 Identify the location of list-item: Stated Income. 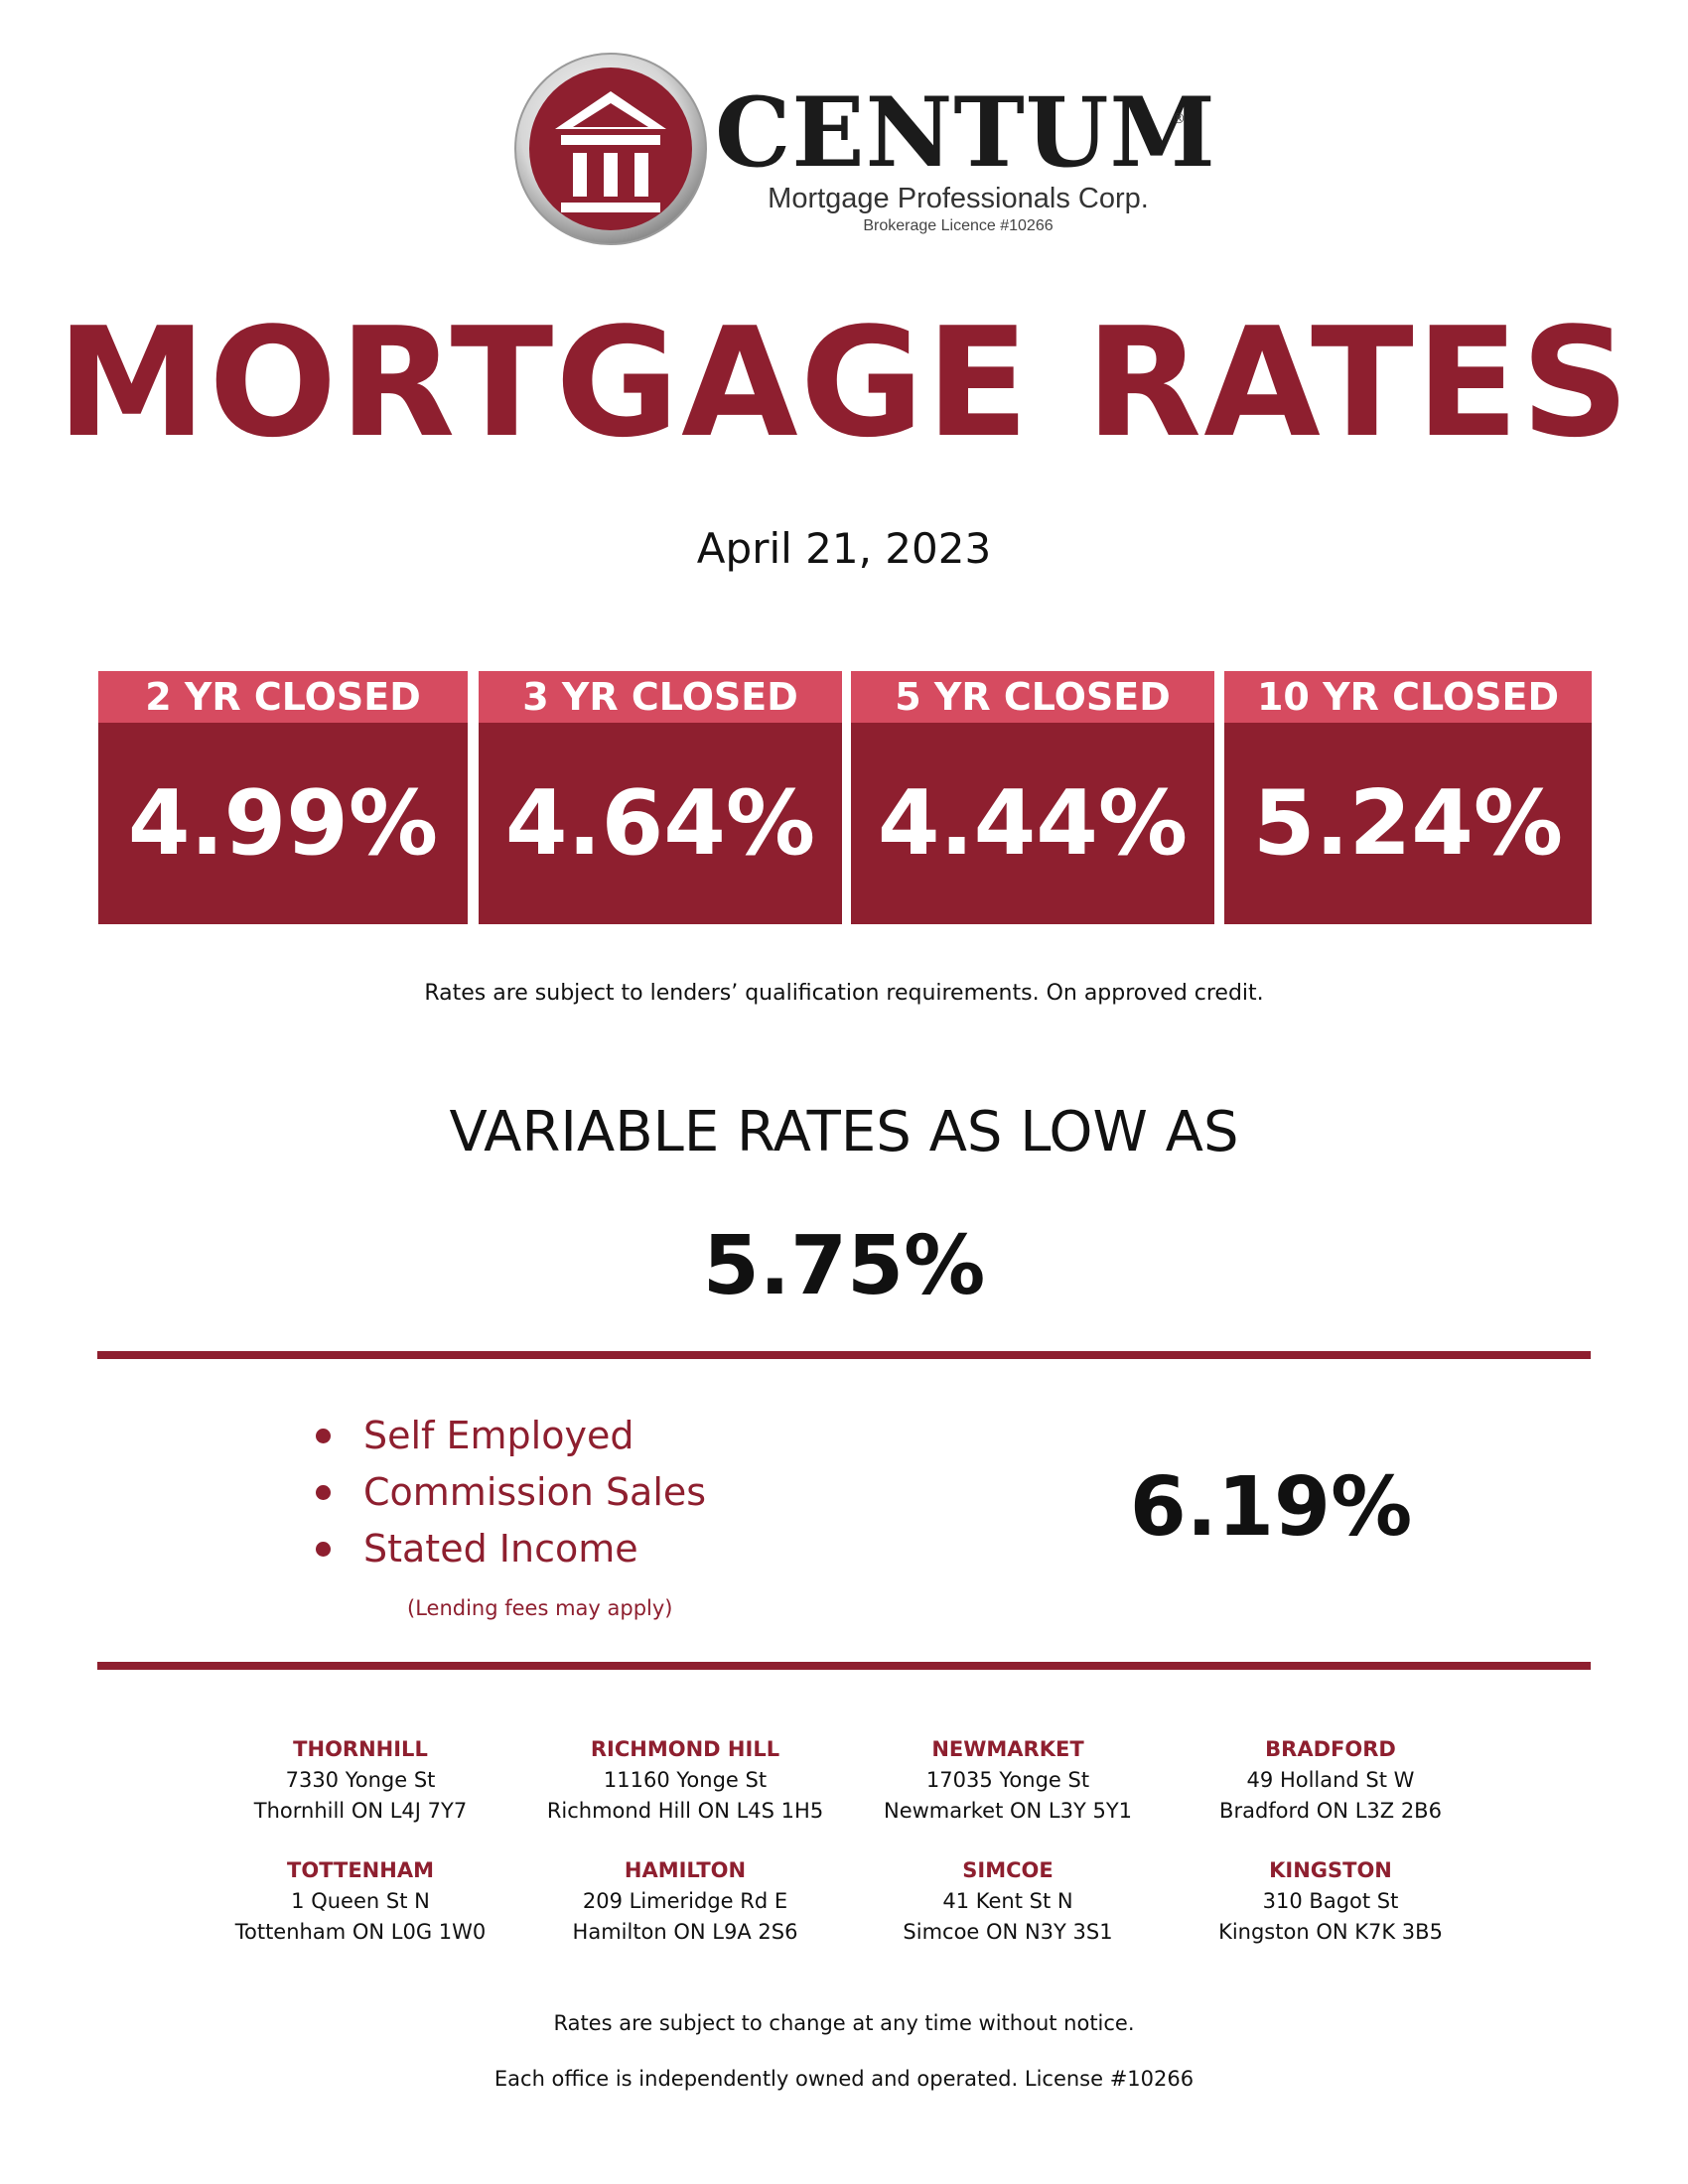
(511, 1549).